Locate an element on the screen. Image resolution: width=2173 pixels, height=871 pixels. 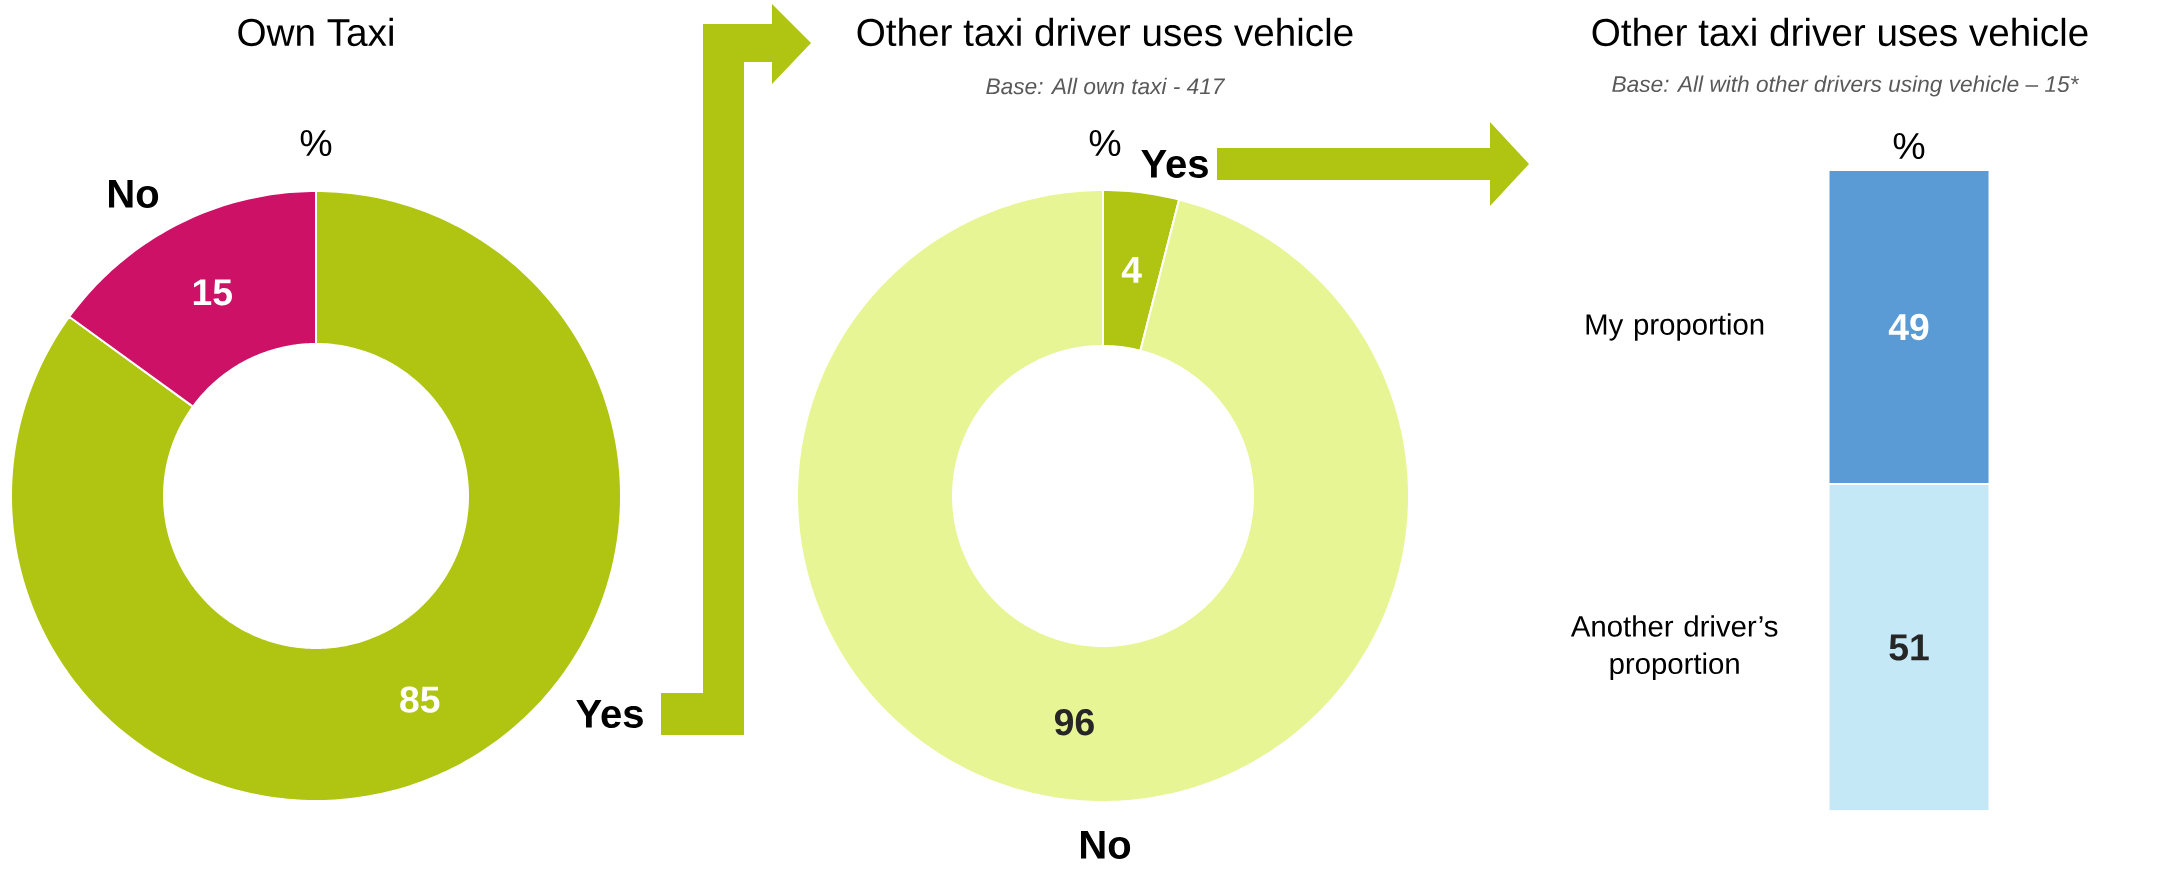
data-label: 85 is located at coordinates (420, 699).